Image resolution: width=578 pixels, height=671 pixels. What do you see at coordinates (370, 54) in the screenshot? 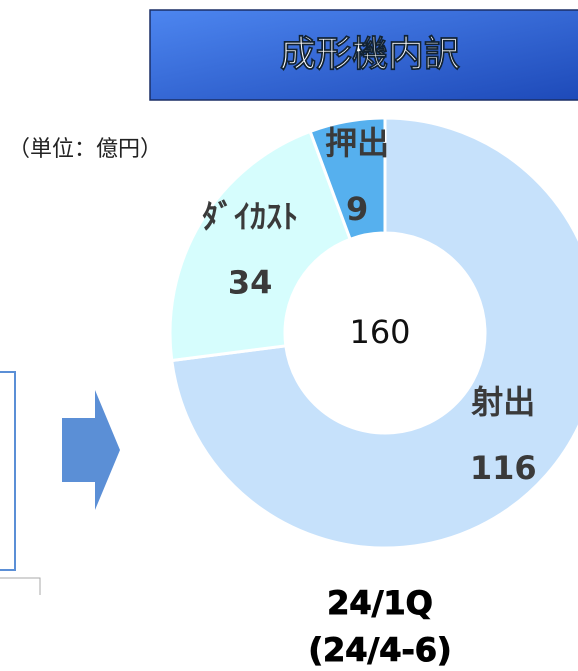
I see `chart-title: 成形機内訳` at bounding box center [370, 54].